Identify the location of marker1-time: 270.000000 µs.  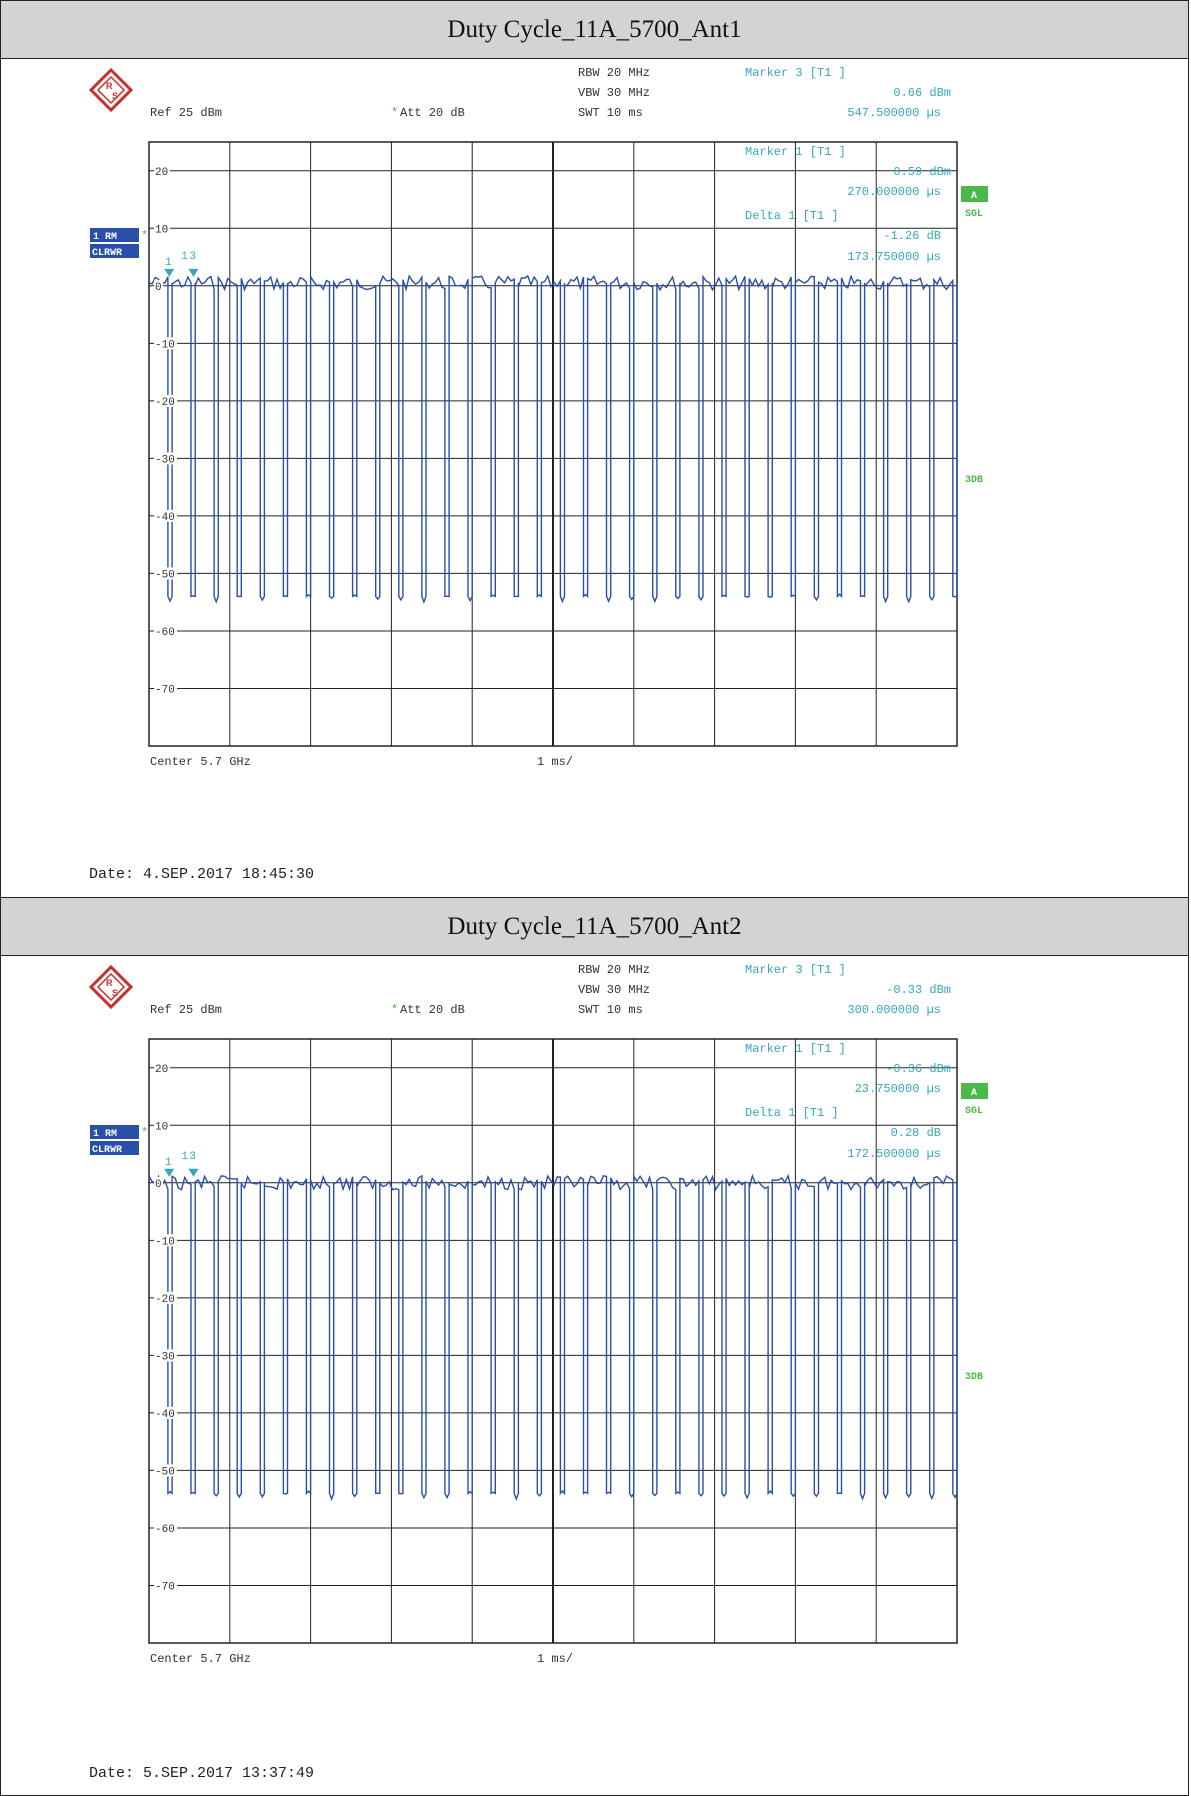
(894, 192).